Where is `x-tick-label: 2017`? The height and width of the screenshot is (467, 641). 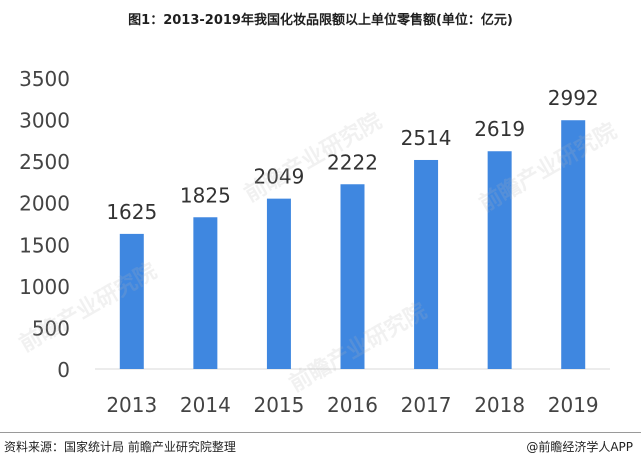
x-tick-label: 2017 is located at coordinates (426, 405).